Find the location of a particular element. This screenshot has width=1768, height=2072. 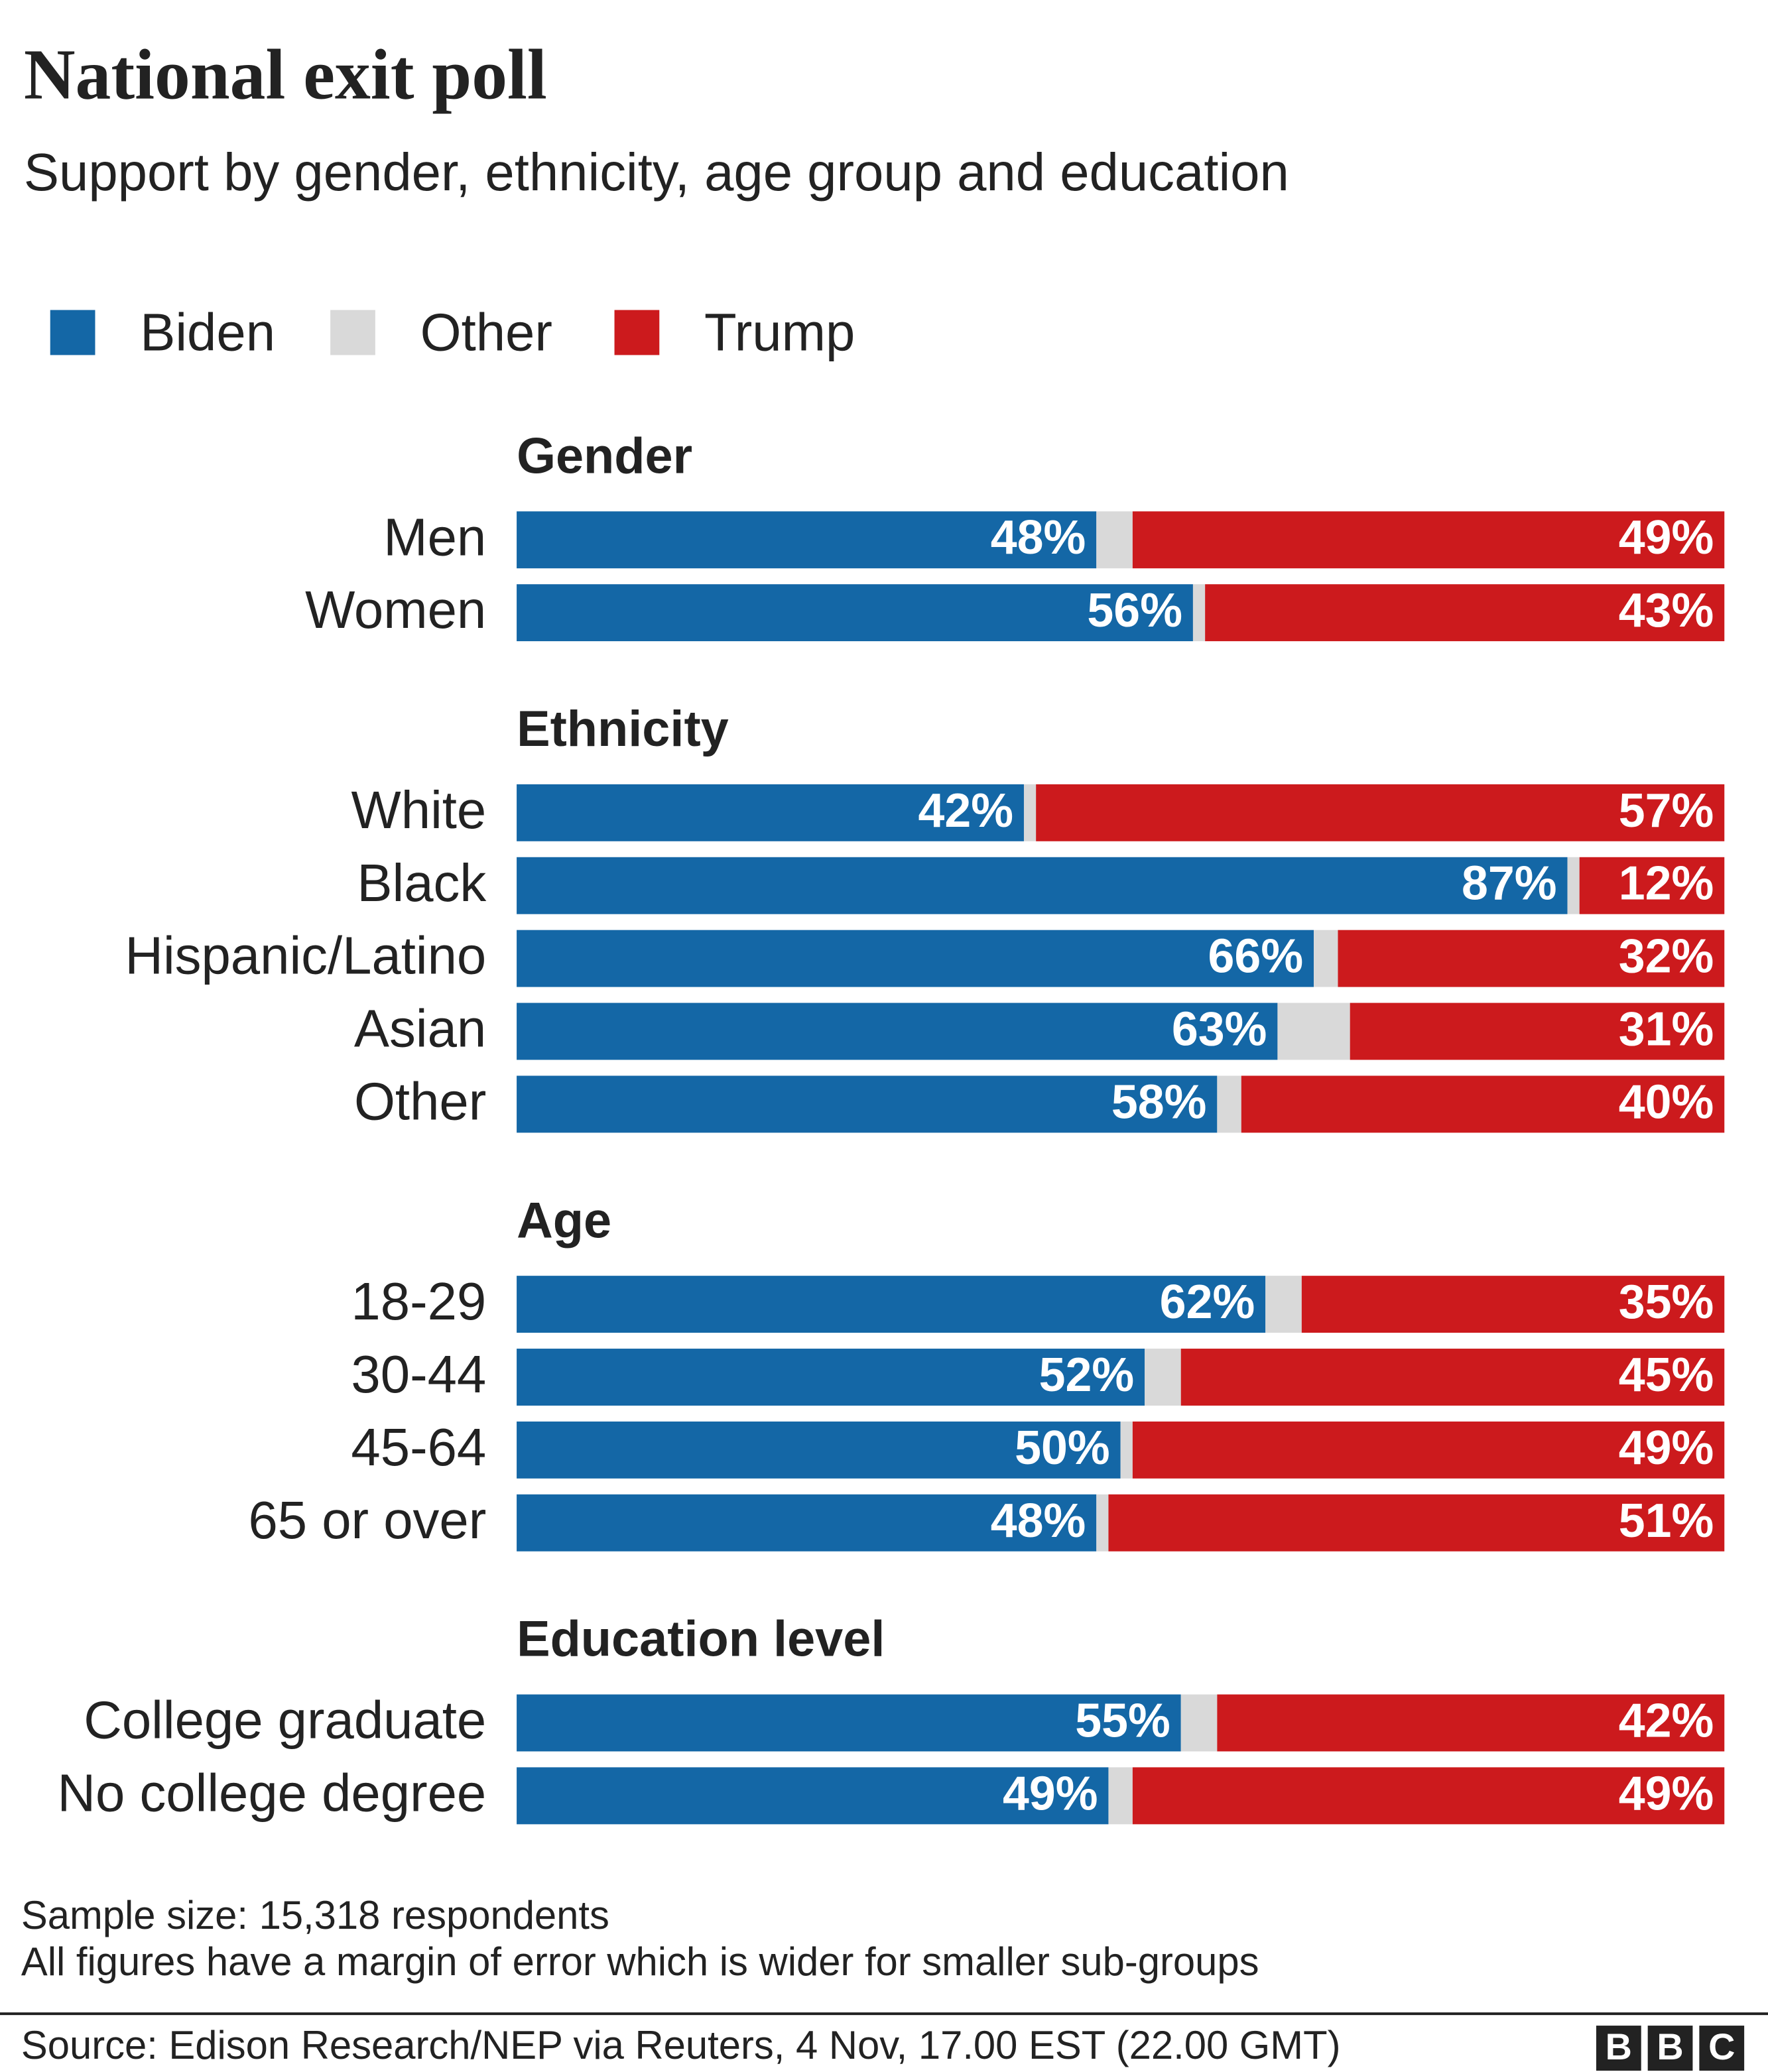

data-label: 32% is located at coordinates (1666, 957).